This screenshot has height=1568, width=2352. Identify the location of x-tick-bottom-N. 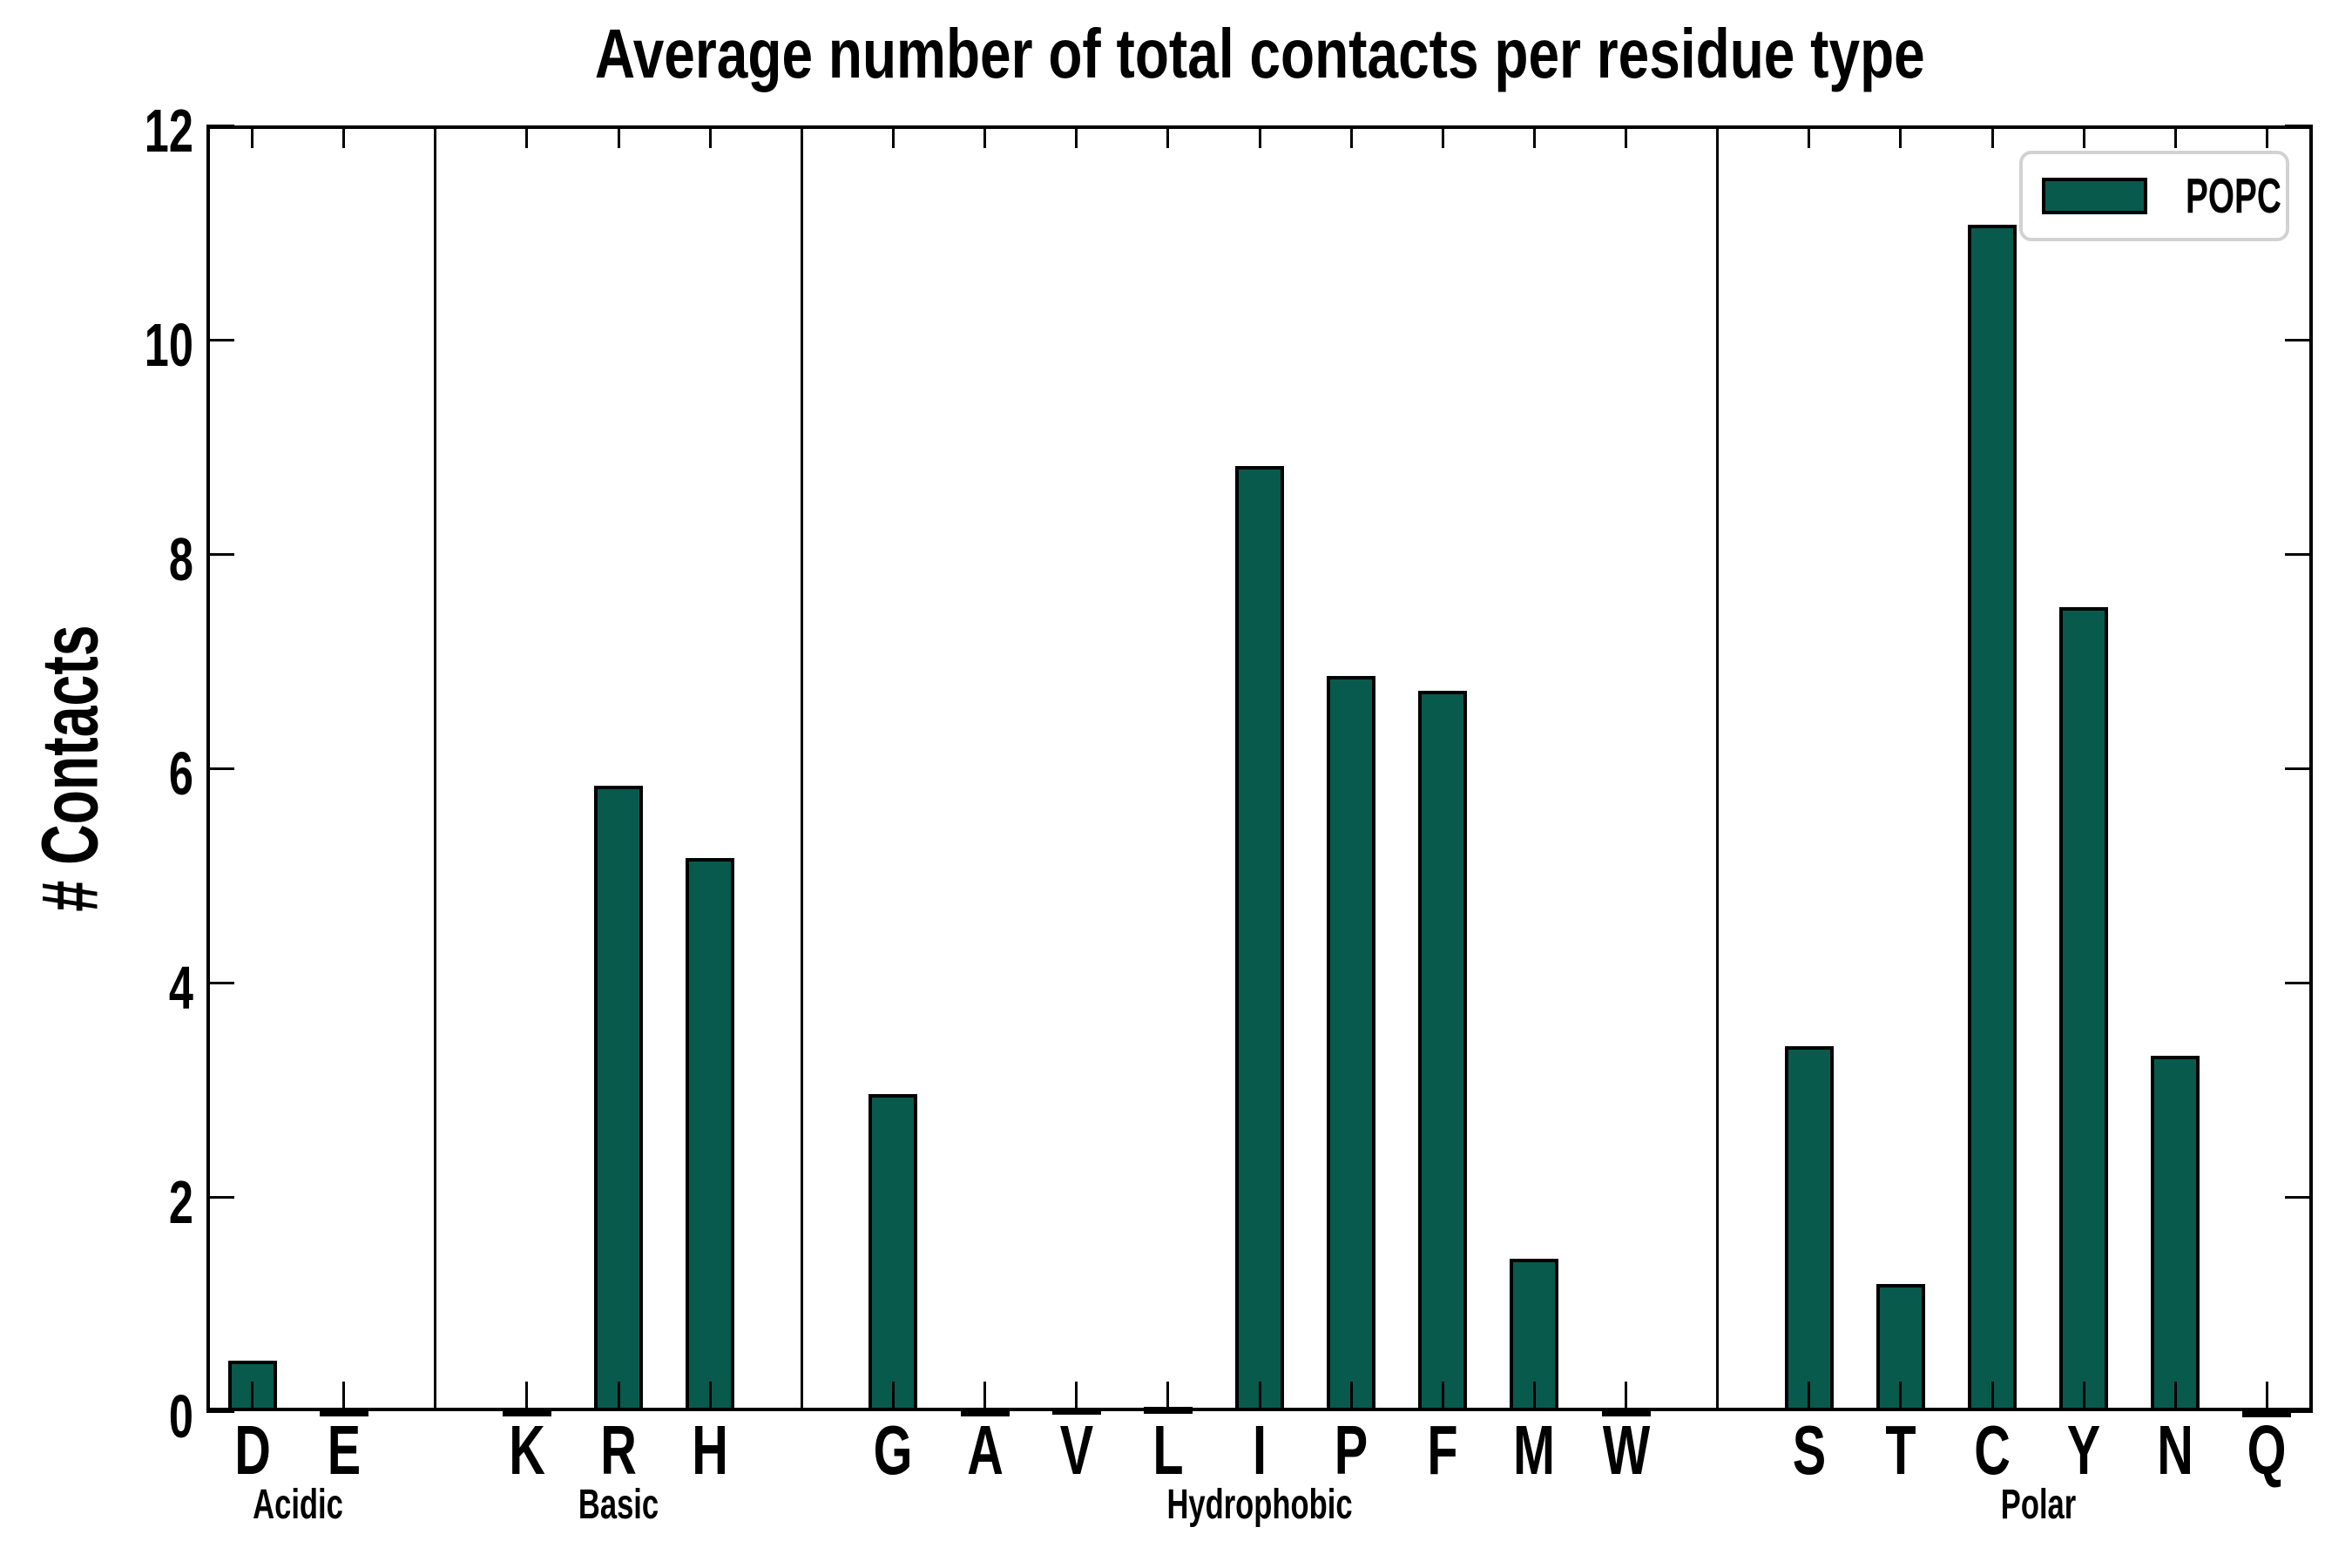
(2175, 1396).